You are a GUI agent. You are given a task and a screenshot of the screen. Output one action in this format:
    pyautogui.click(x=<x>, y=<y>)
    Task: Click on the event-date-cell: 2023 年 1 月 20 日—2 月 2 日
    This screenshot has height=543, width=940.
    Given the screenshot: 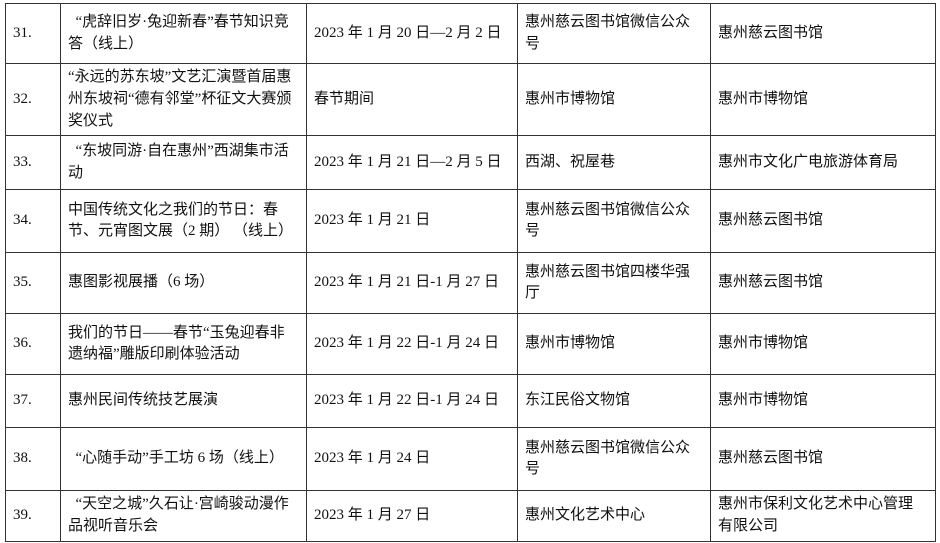 What is the action you would take?
    pyautogui.click(x=412, y=33)
    